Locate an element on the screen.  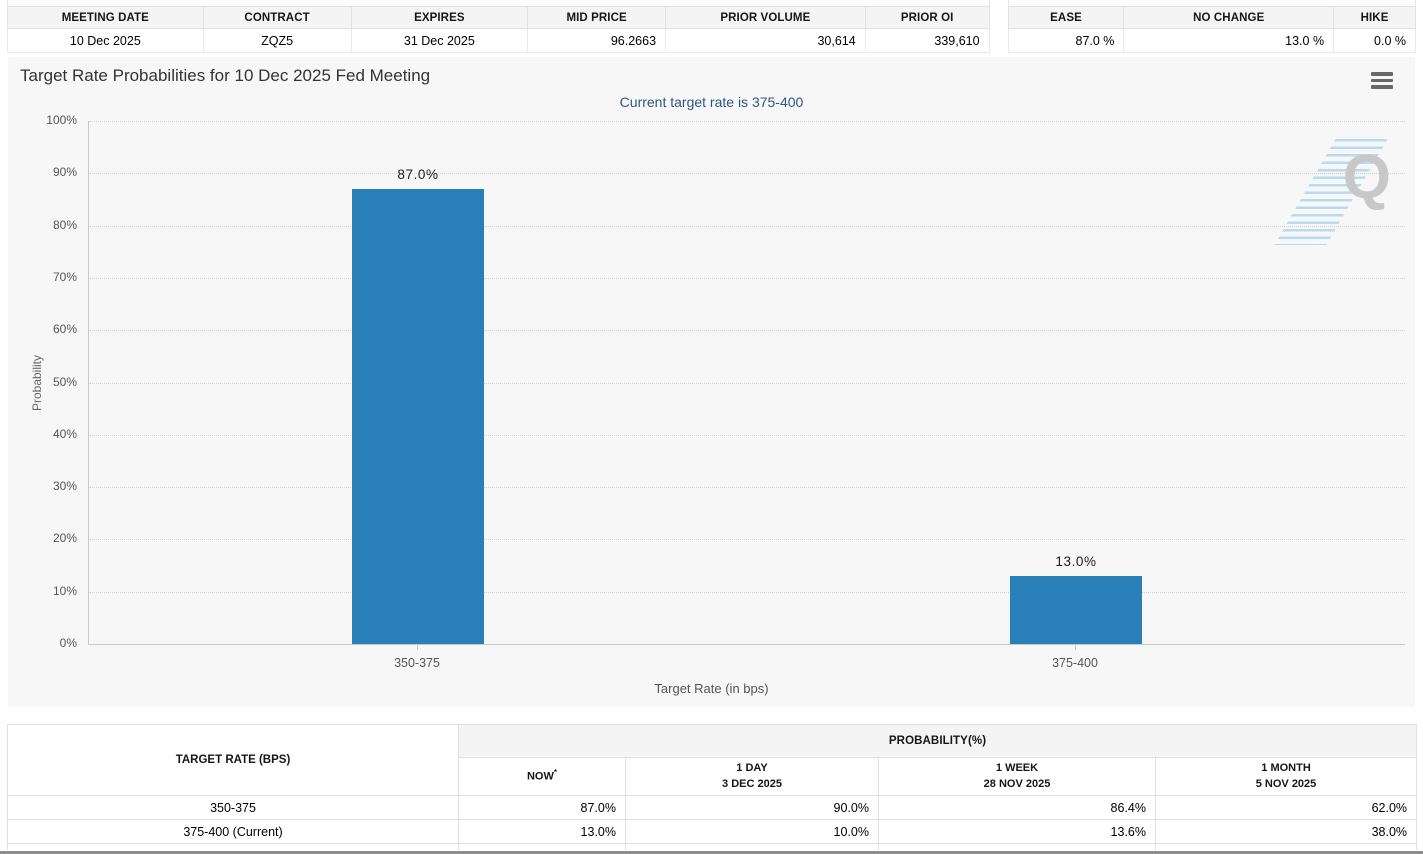
day-probability-cell: 90.0% is located at coordinates (752, 807).